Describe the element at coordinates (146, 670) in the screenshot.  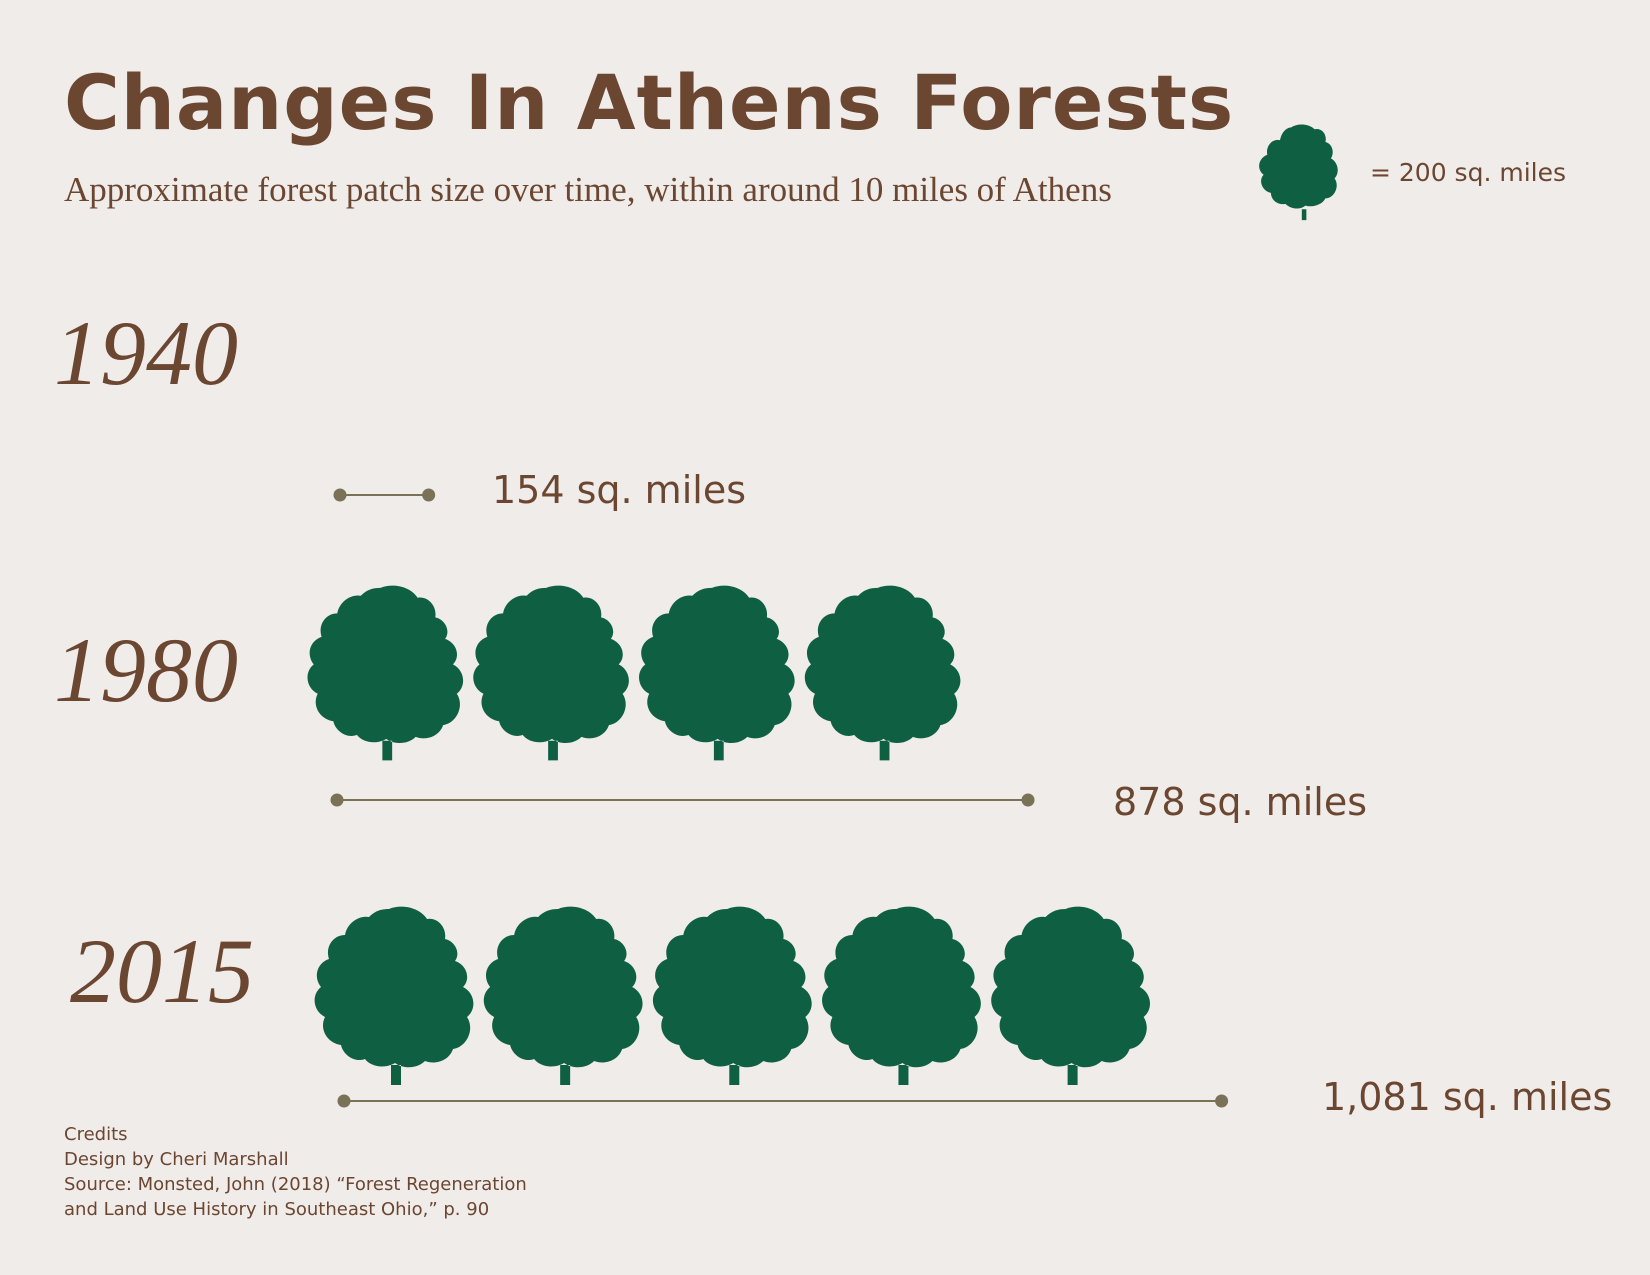
I see `year-label-1980: 1980` at that location.